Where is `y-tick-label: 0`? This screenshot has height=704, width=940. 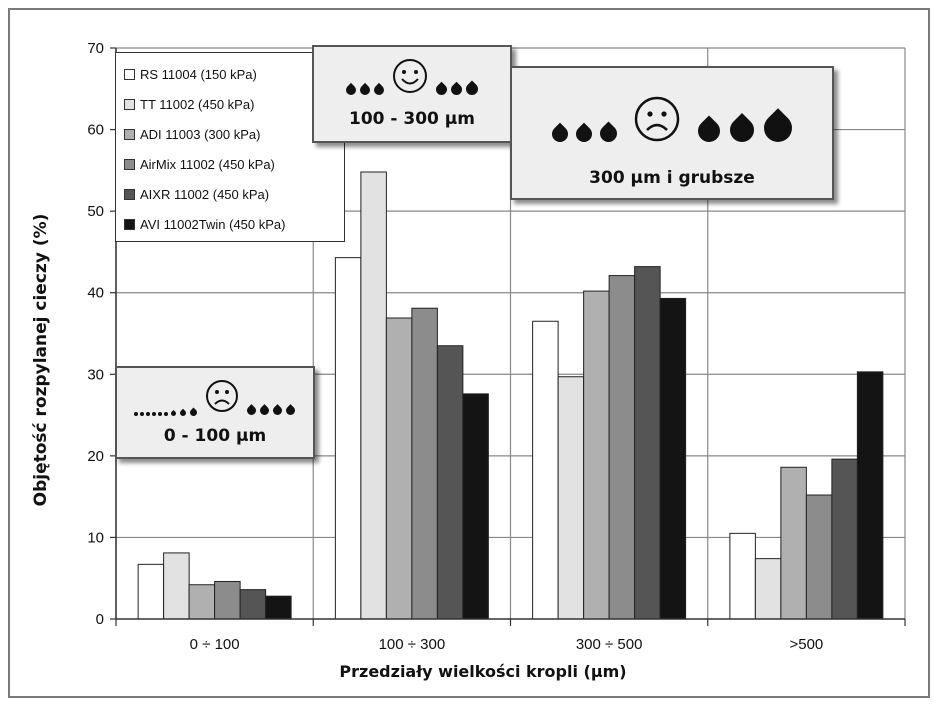 y-tick-label: 0 is located at coordinates (100, 619).